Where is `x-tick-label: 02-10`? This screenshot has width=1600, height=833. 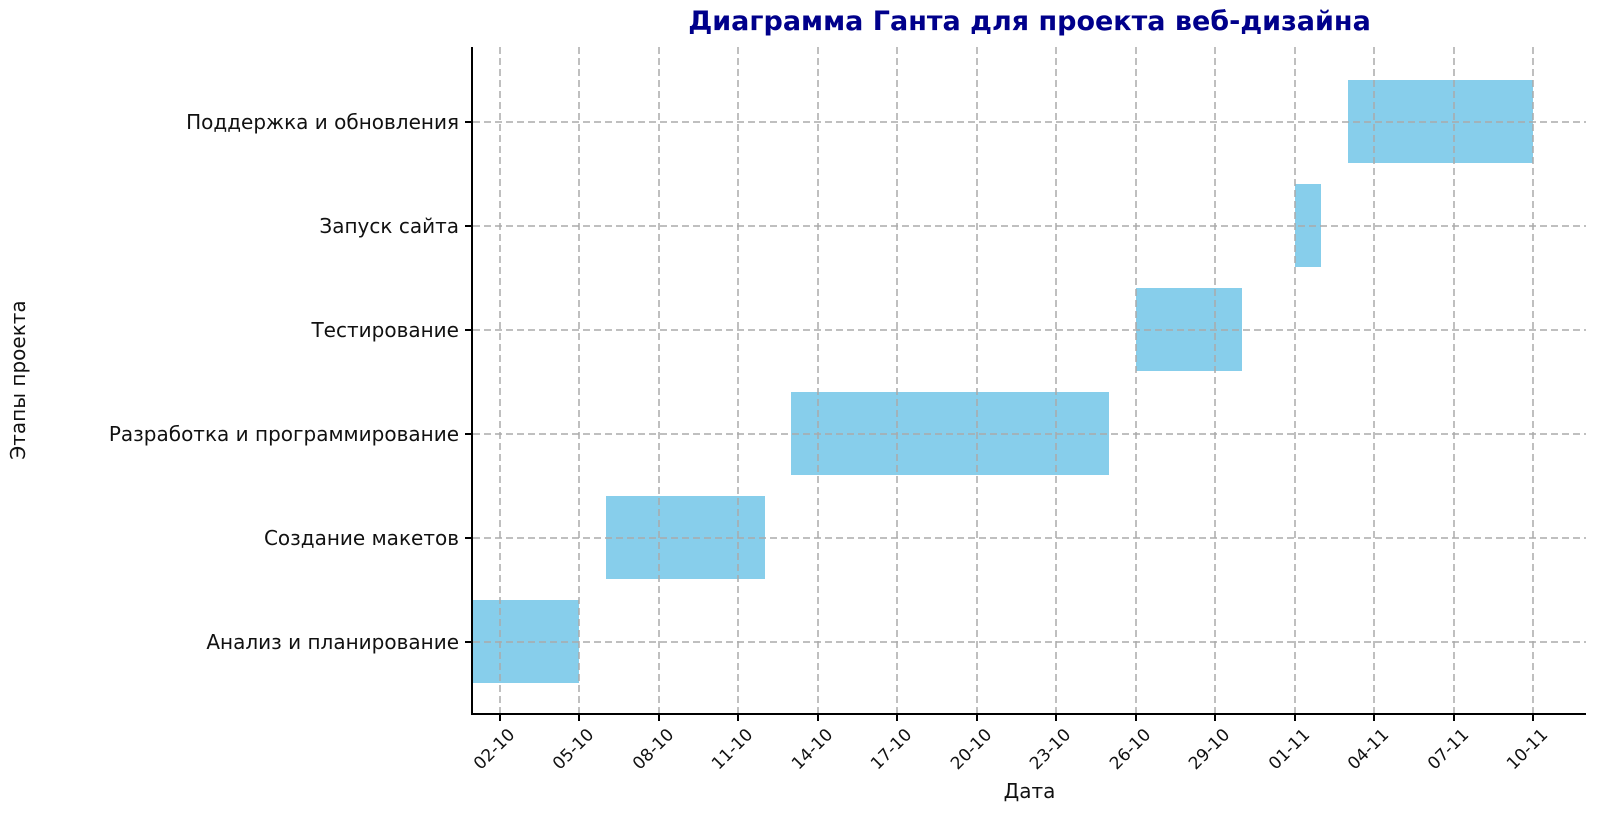
x-tick-label: 02-10 is located at coordinates (494, 750).